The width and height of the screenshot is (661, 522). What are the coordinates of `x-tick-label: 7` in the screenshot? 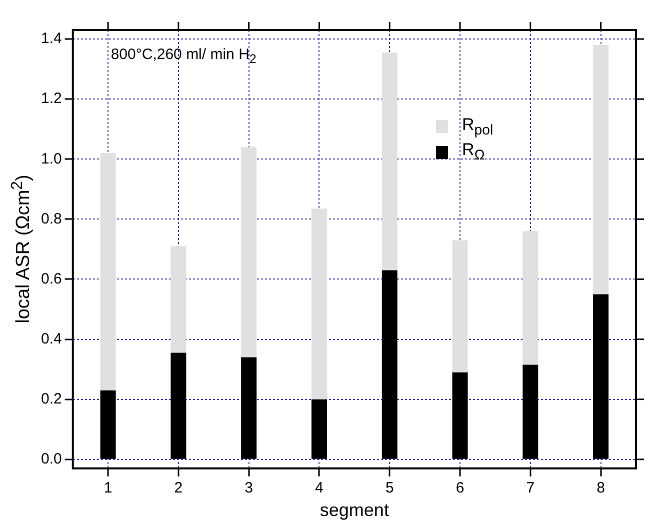 It's located at (530, 488).